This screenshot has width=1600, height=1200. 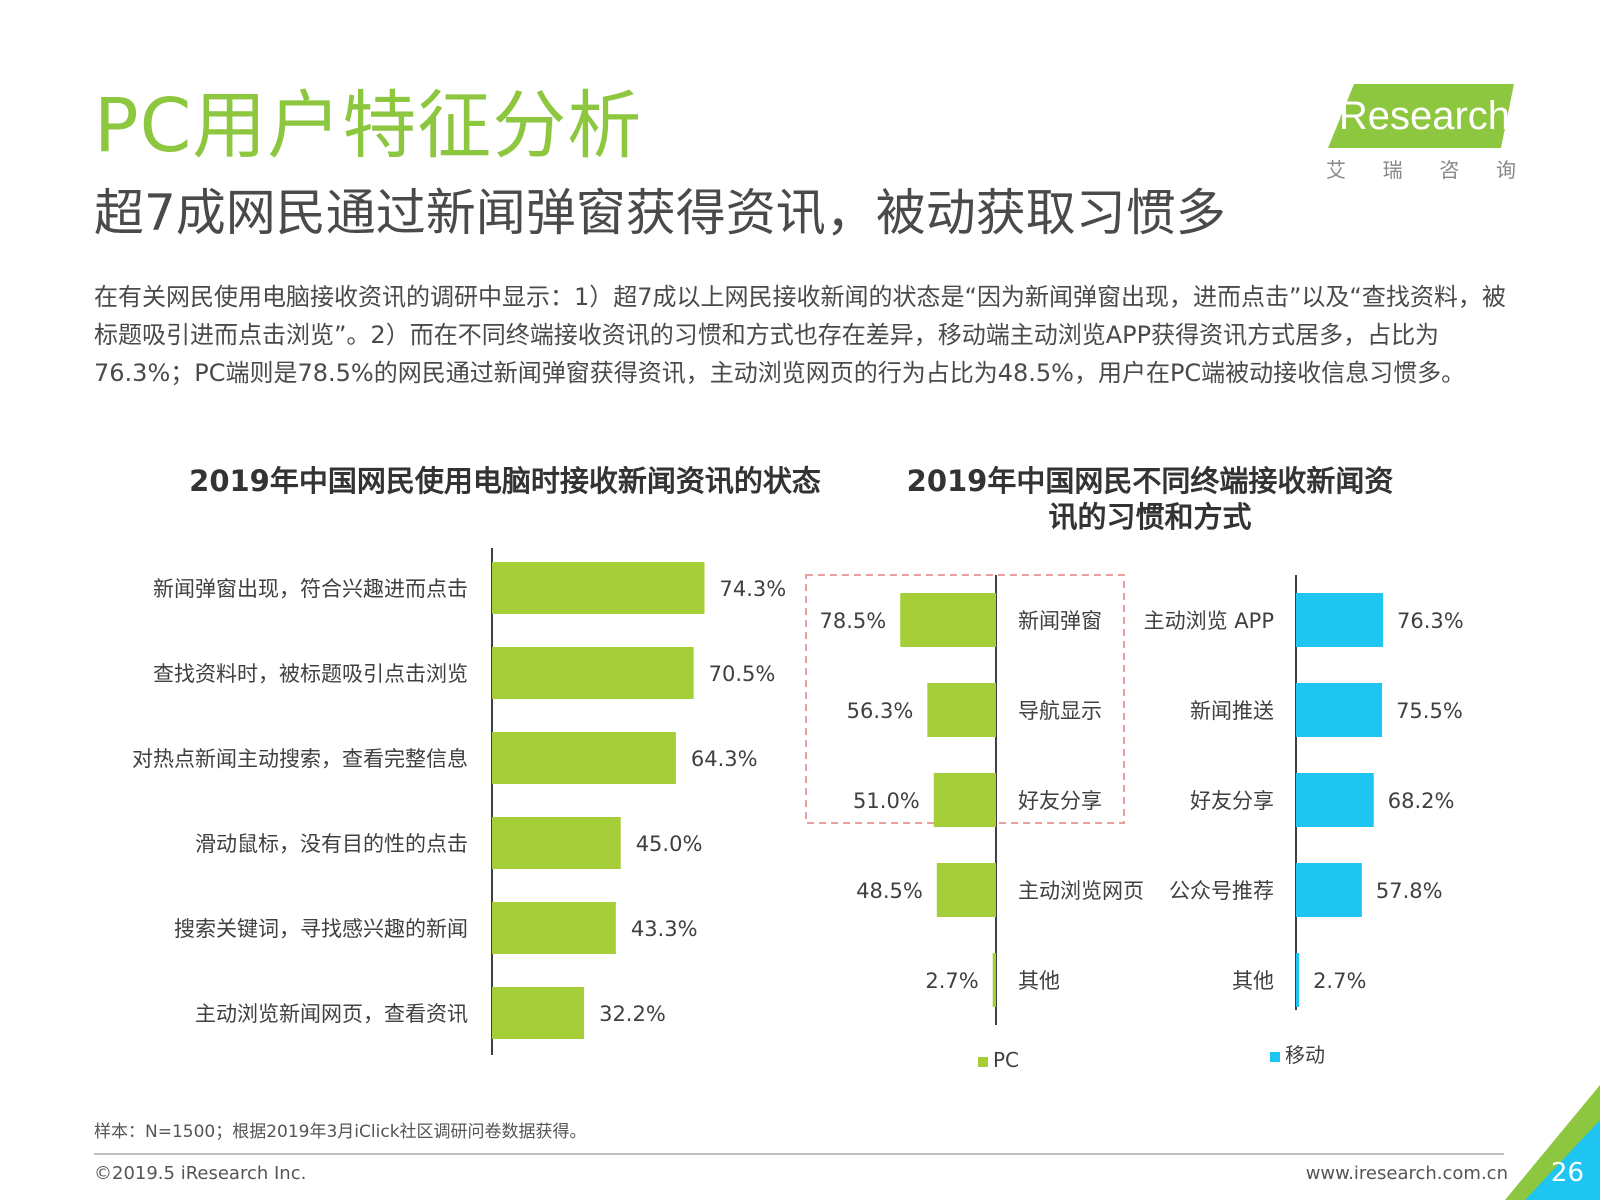 I want to click on page-subtitle: 超7成网民通过新闻弹窗获得资讯，被动获取习惯多, so click(x=660, y=213).